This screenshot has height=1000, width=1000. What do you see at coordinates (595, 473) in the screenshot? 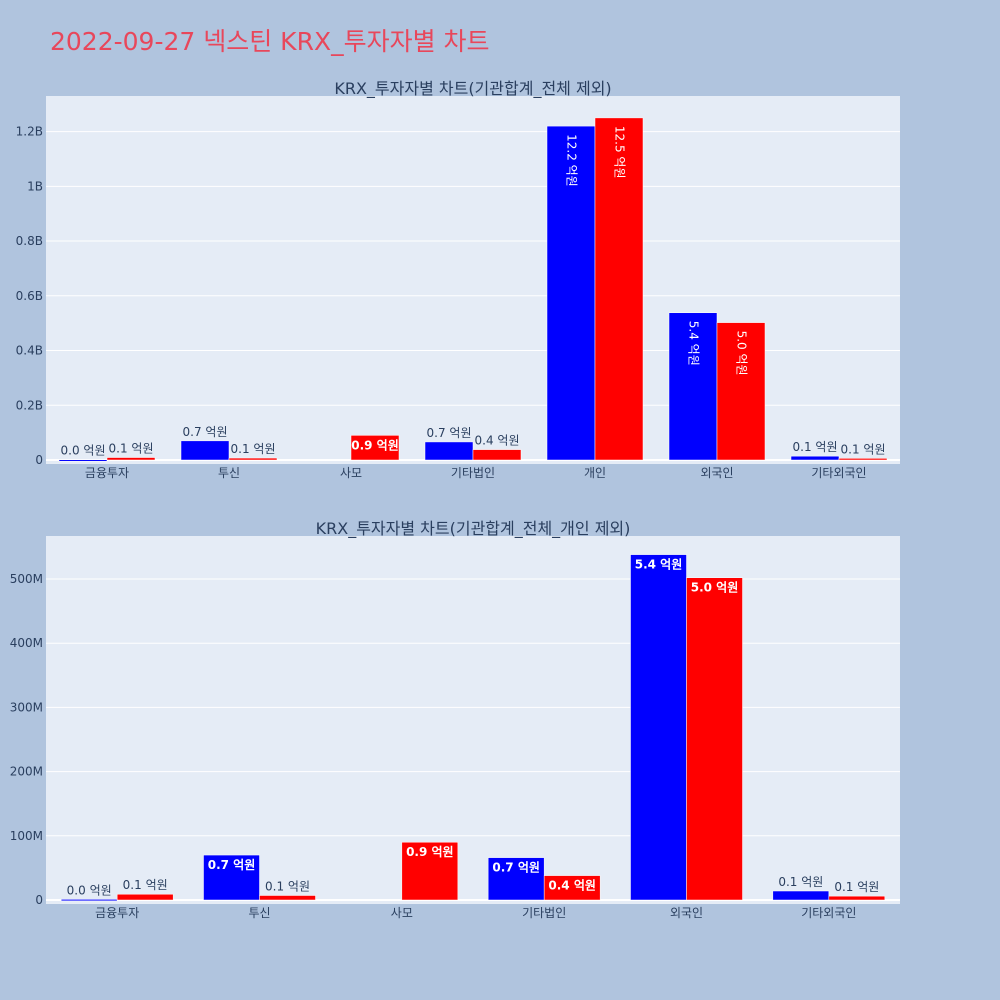
I see `x-tick-label: 개인` at bounding box center [595, 473].